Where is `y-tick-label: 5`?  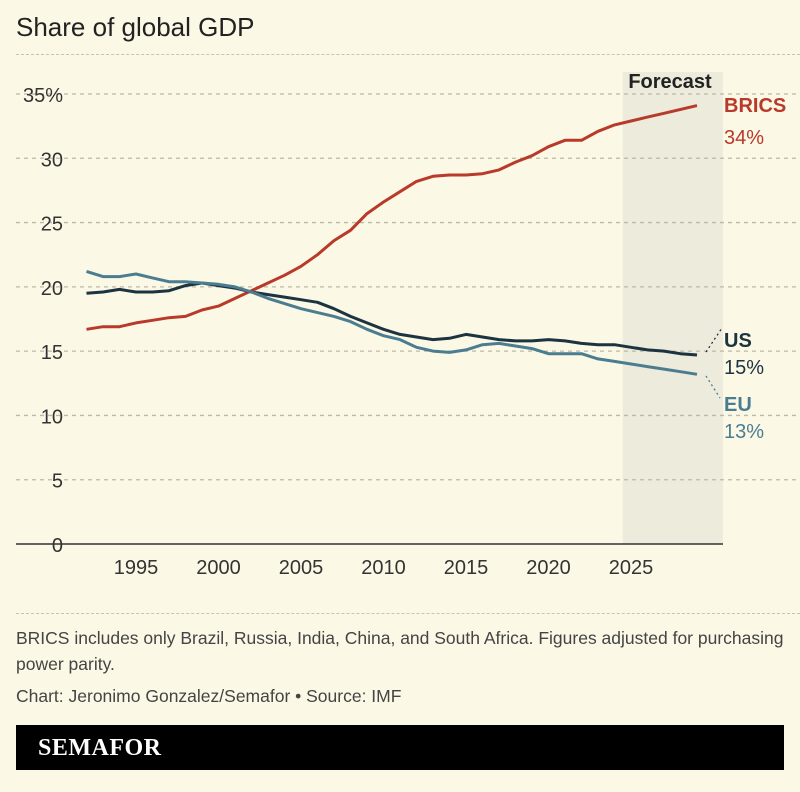 y-tick-label: 5 is located at coordinates (57, 482).